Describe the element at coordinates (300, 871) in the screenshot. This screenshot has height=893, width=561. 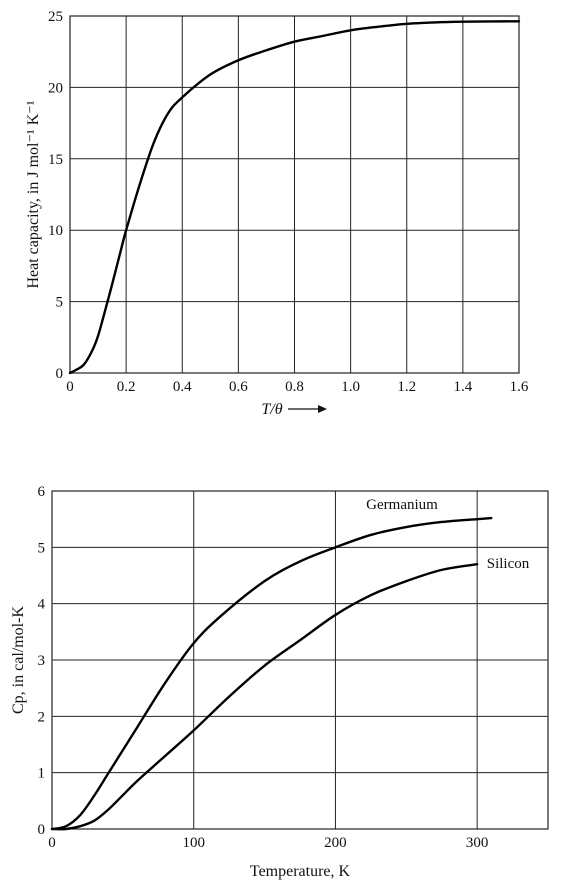
I see `x-axis-label: Temperature, K` at that location.